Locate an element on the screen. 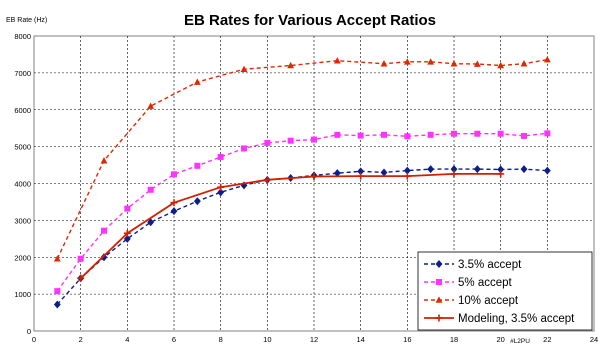 The image size is (600, 347). legend-entry: 5% accept is located at coordinates (468, 283).